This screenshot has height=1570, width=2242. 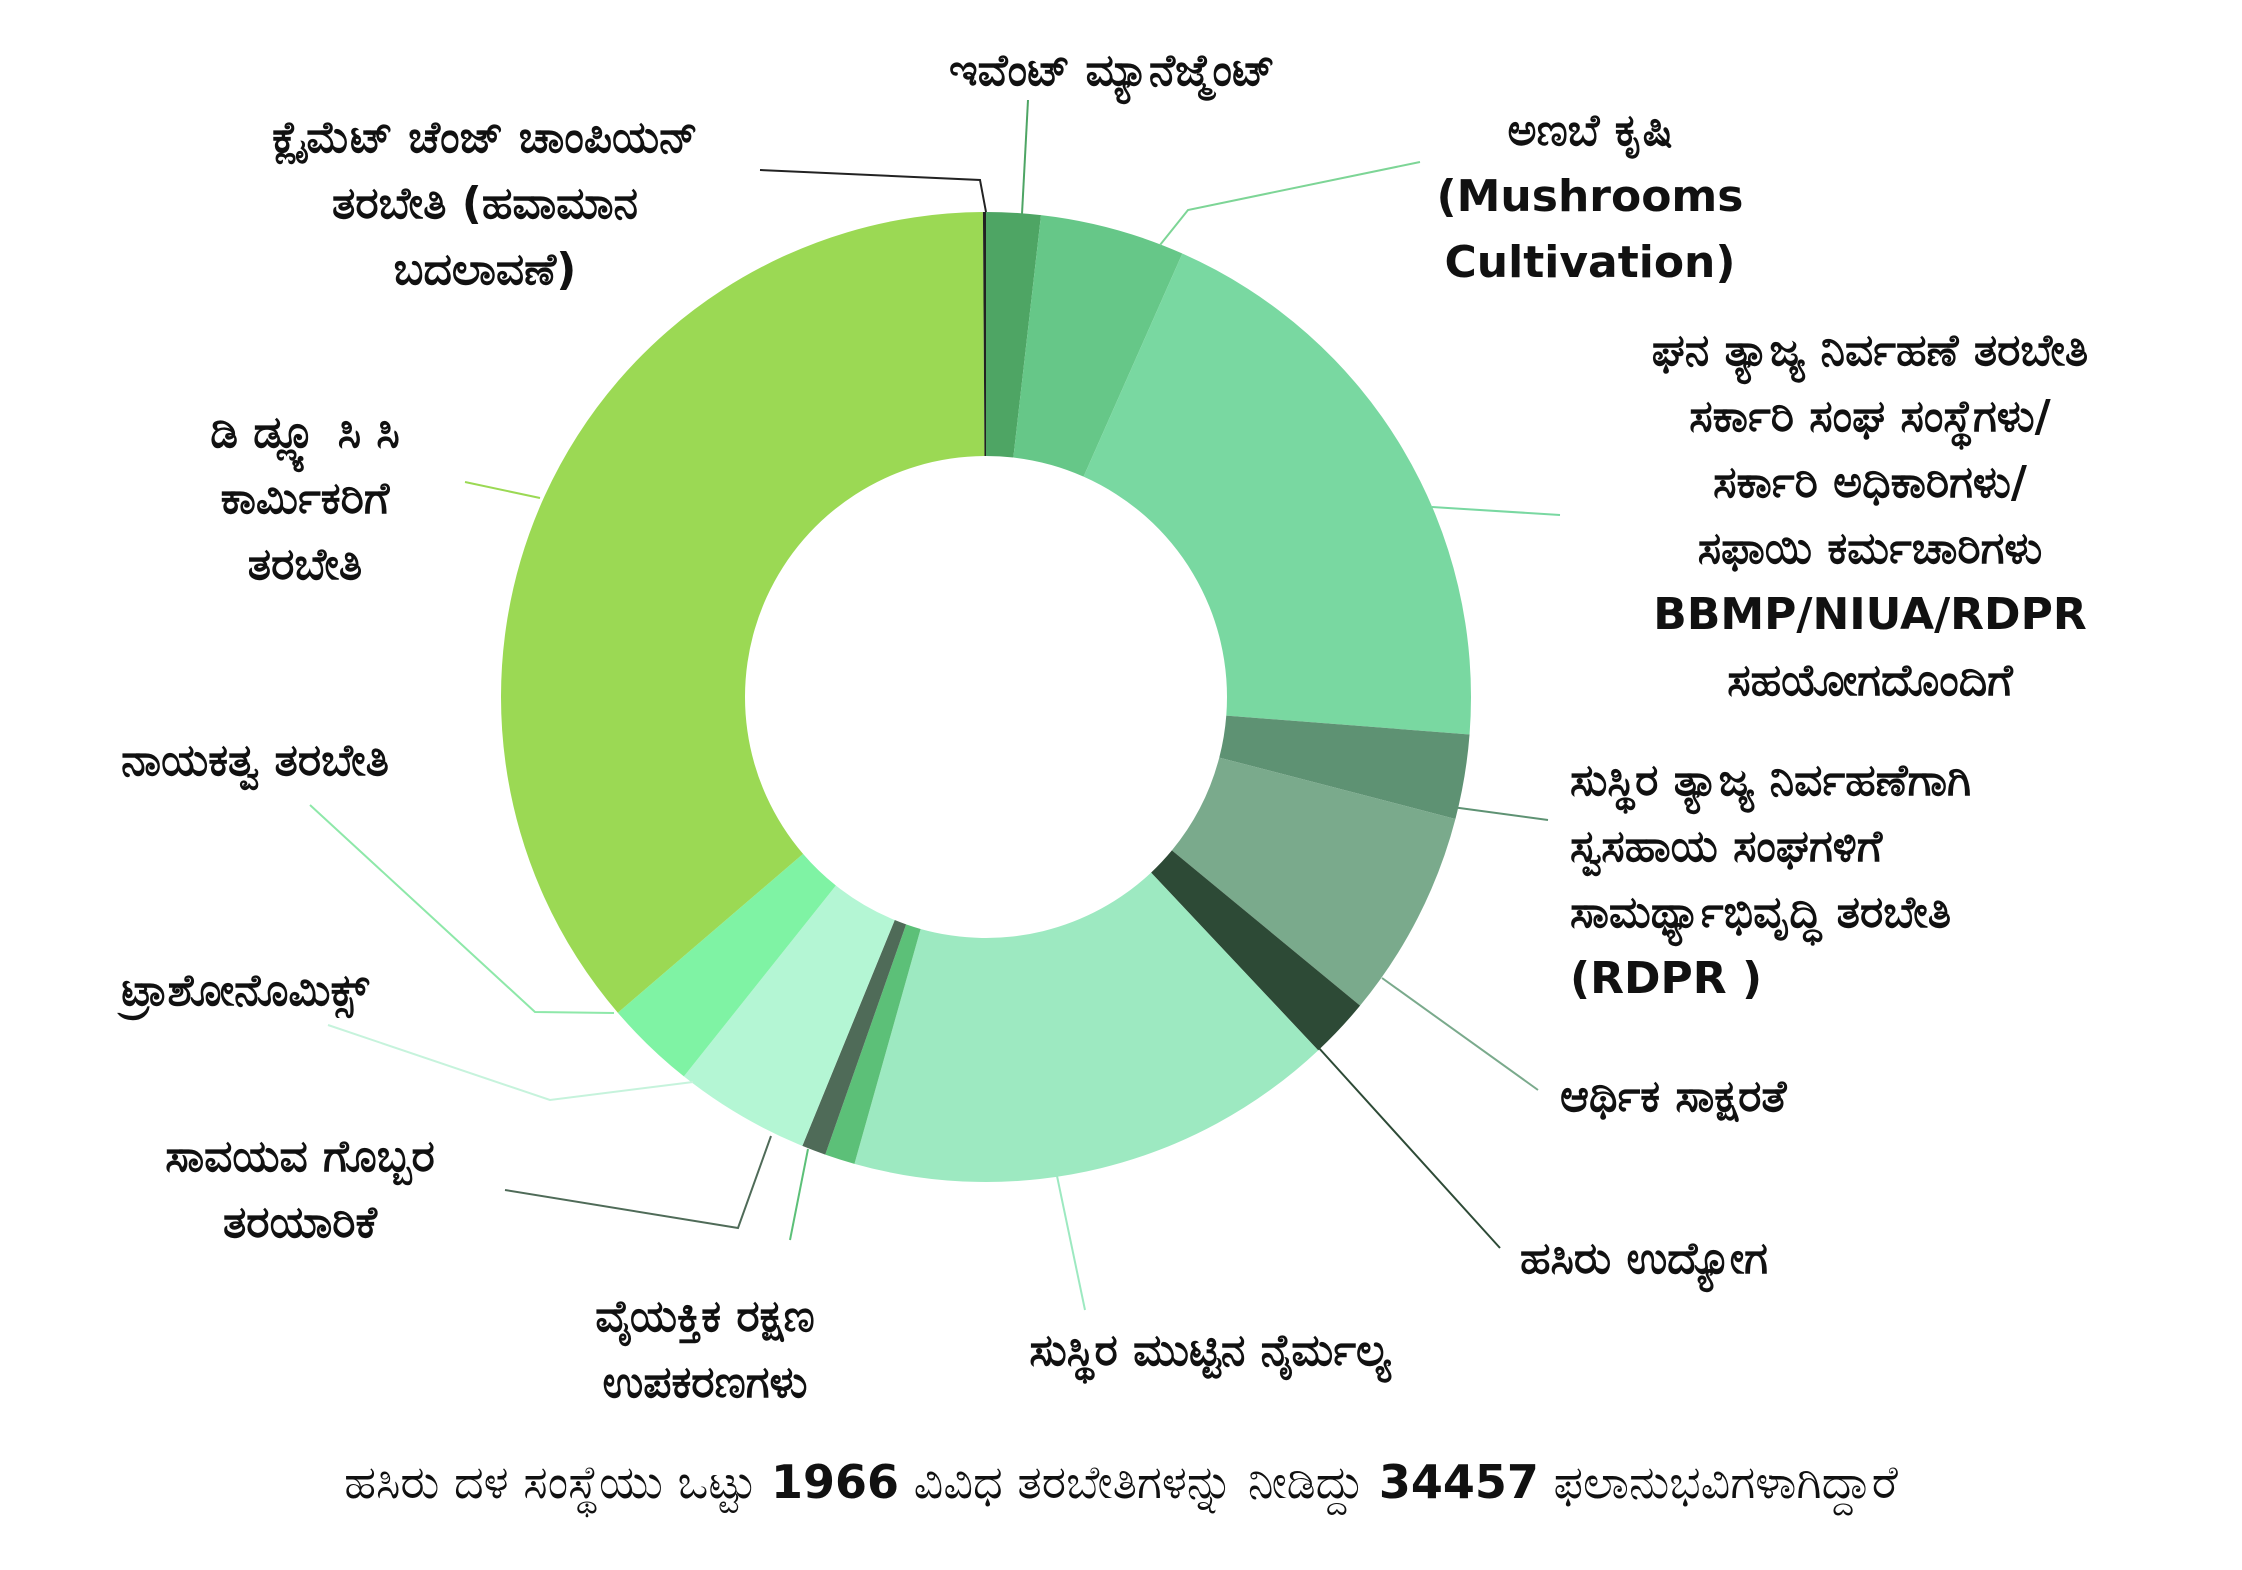 I want to click on slice-label-line: ಕ್ಲೈಮೆಟ್ ಚೆಂಜ್ ಚಾಂಪಿಯನ್, so click(x=485, y=137).